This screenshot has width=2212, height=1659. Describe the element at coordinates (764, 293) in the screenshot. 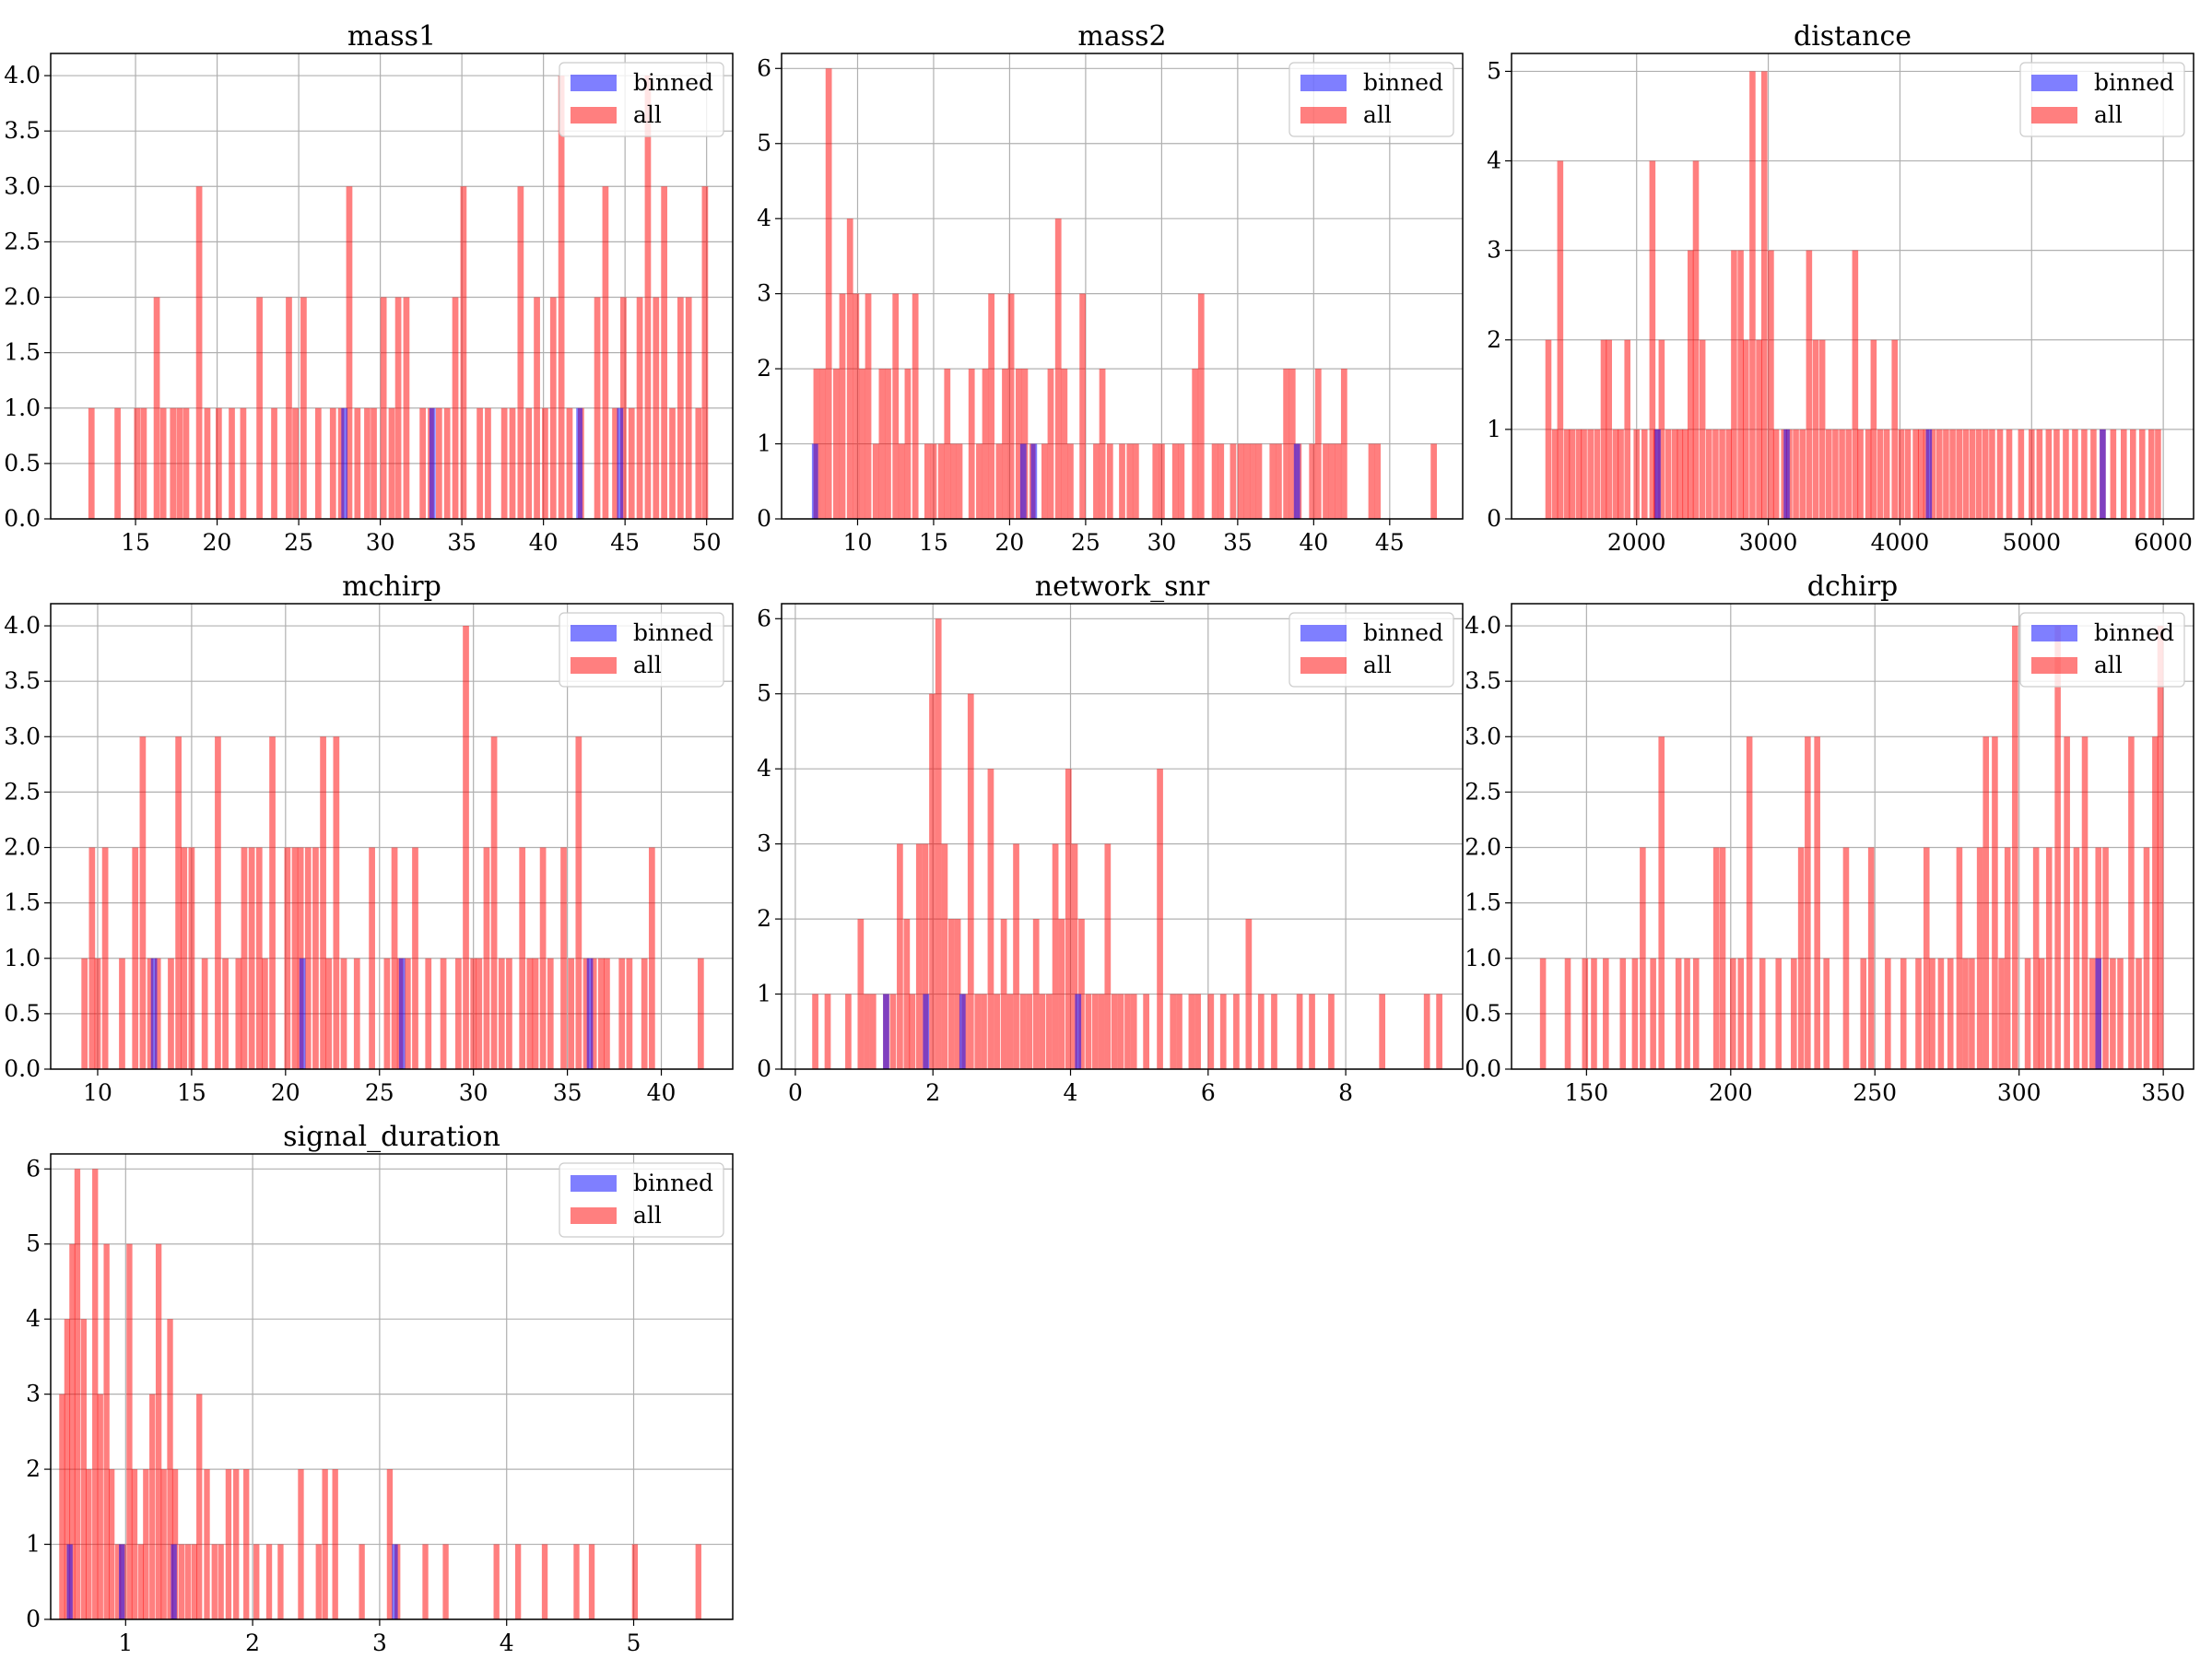

I see `y-tick-label: 3` at that location.